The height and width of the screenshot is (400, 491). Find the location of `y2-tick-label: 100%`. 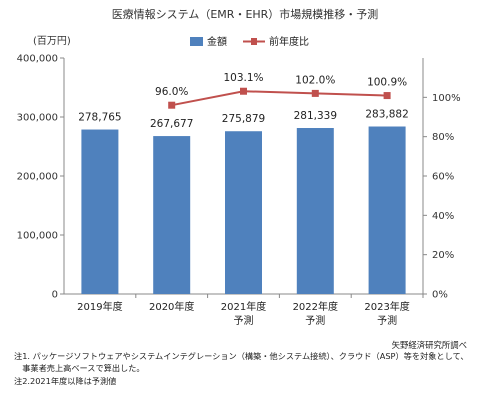

y2-tick-label: 100% is located at coordinates (446, 98).